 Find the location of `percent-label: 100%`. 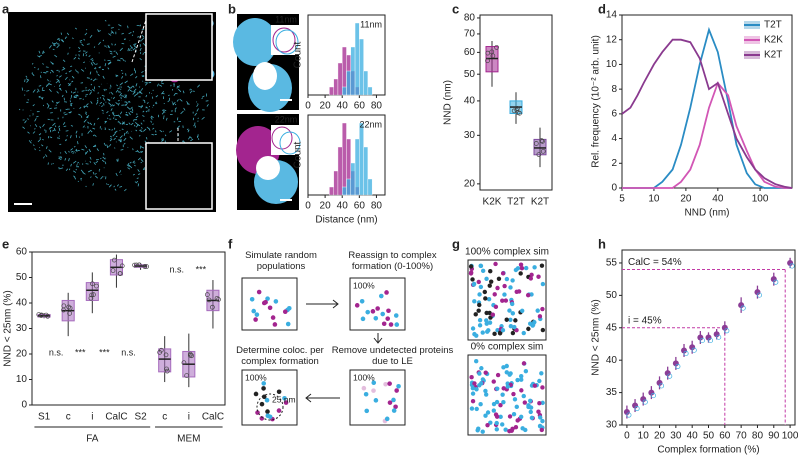

percent-label: 100% is located at coordinates (256, 377).